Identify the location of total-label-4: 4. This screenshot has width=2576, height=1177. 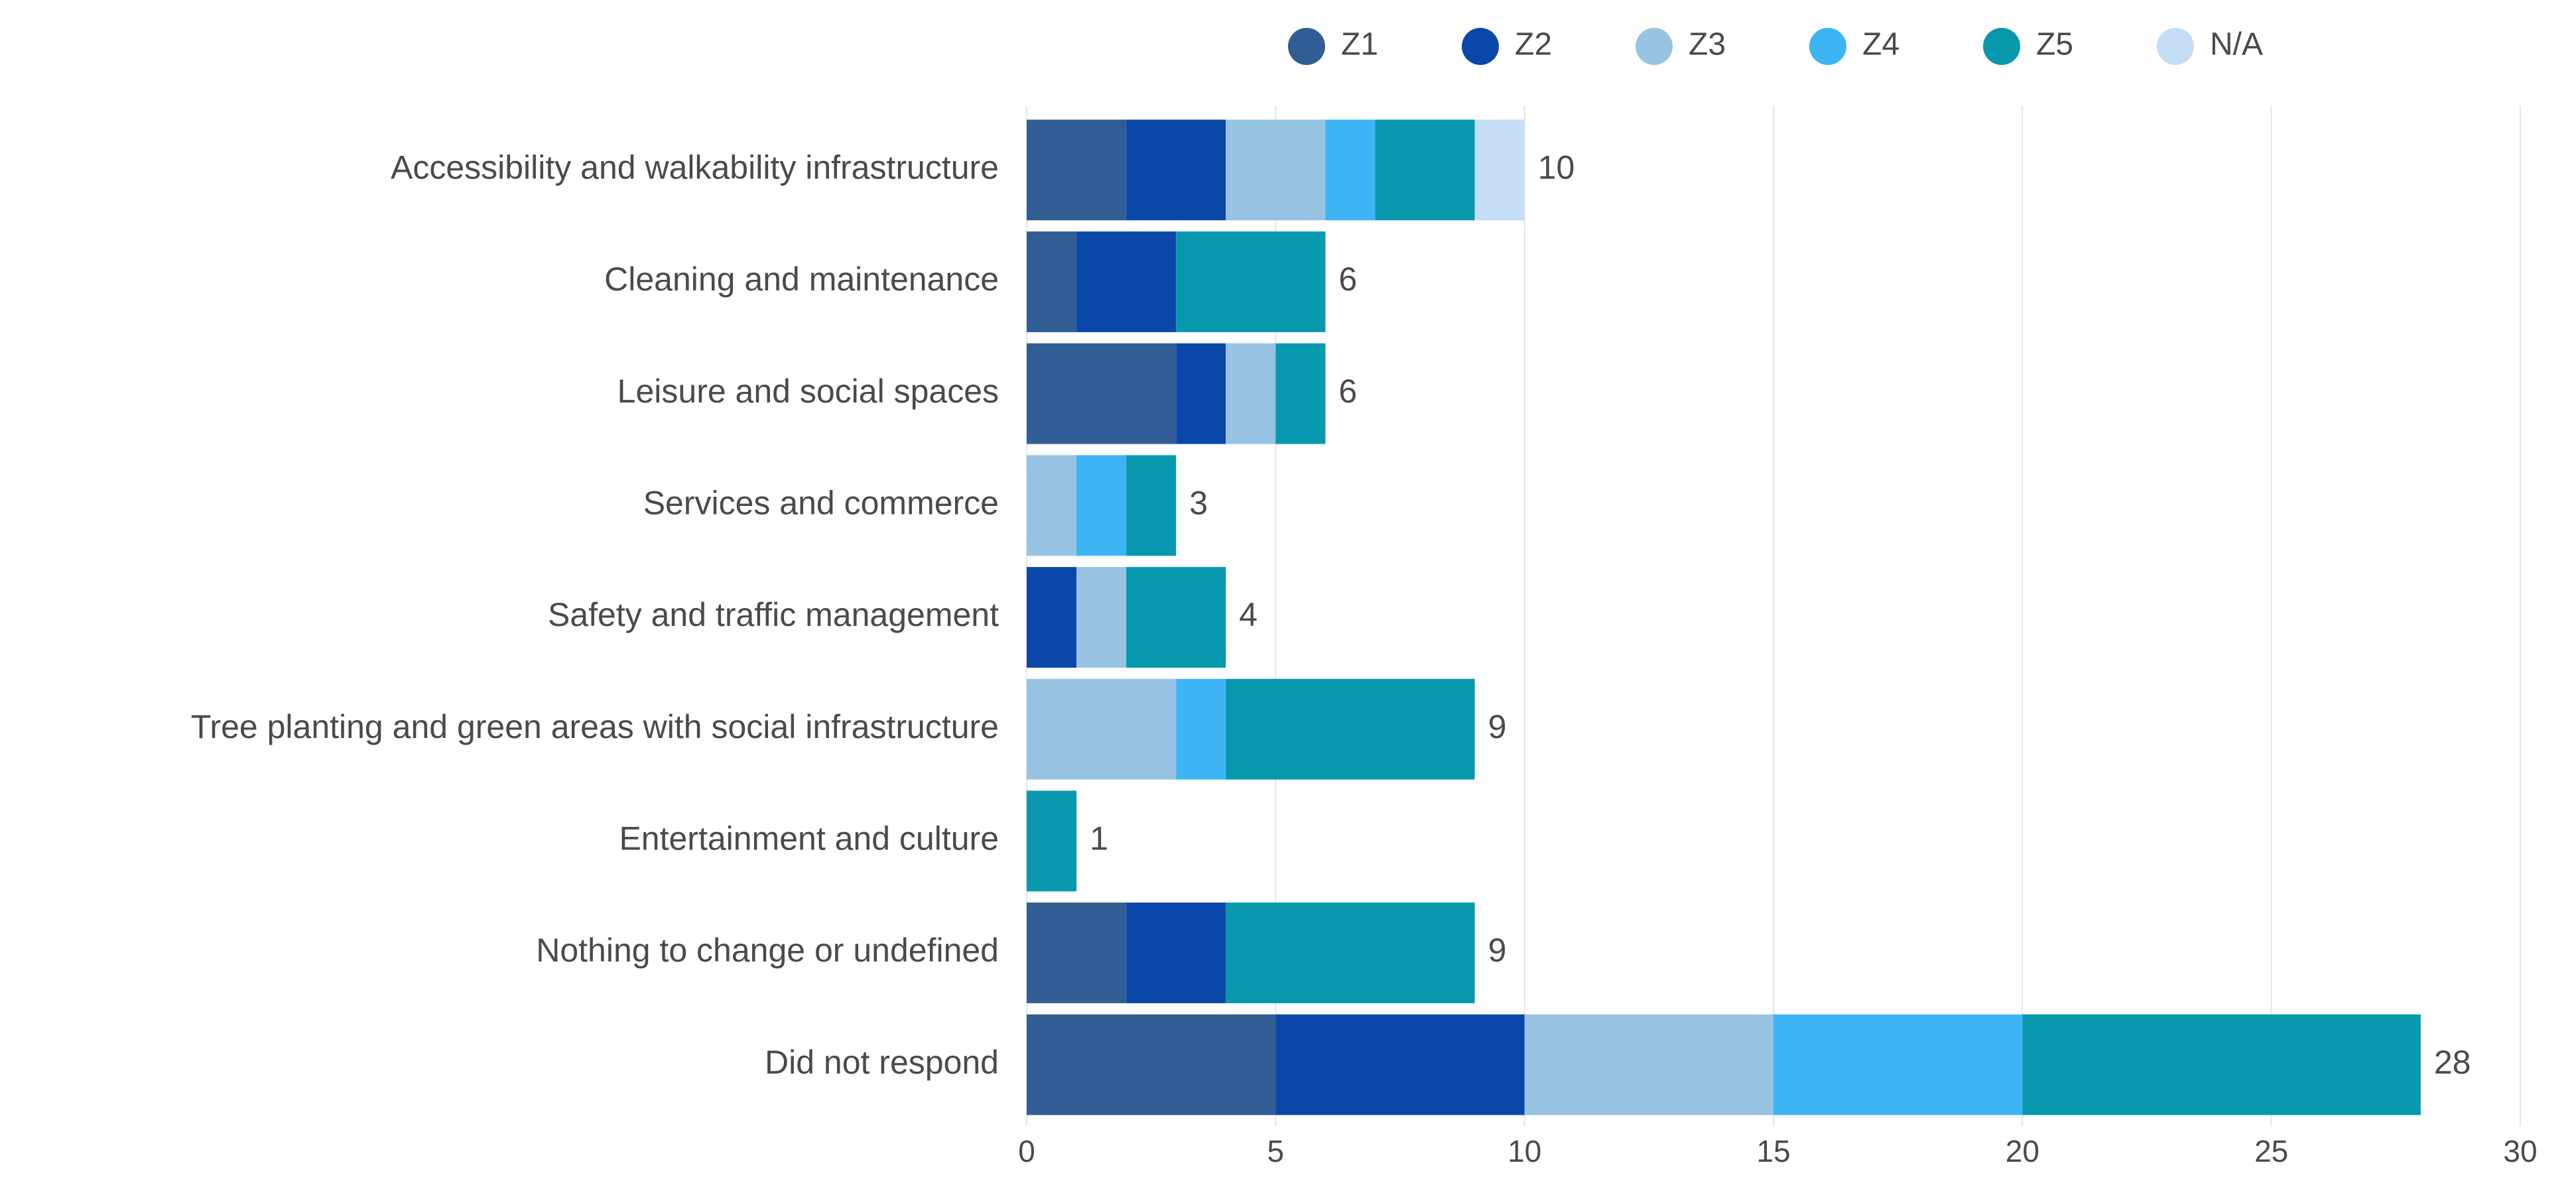
(1248, 614).